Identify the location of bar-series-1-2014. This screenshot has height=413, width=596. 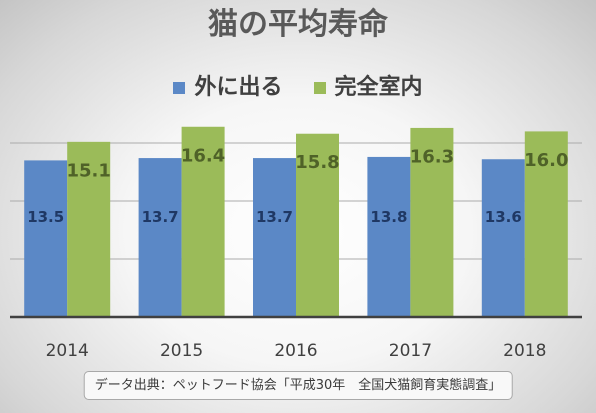
(46, 238).